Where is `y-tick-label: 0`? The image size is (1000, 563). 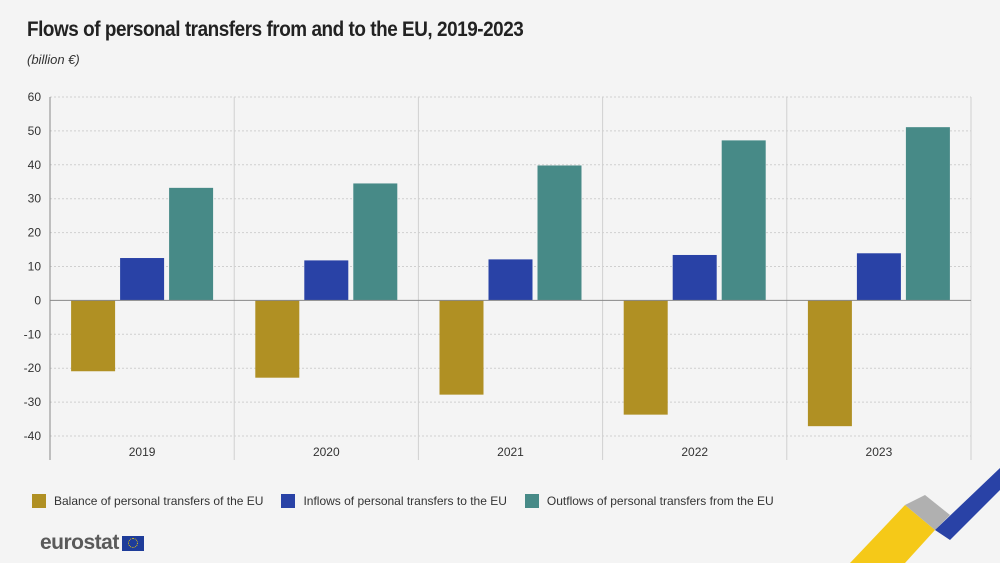 y-tick-label: 0 is located at coordinates (37, 300).